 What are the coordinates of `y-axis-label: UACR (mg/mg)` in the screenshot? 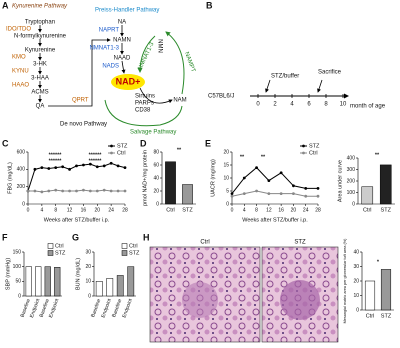 It's located at (213, 178).